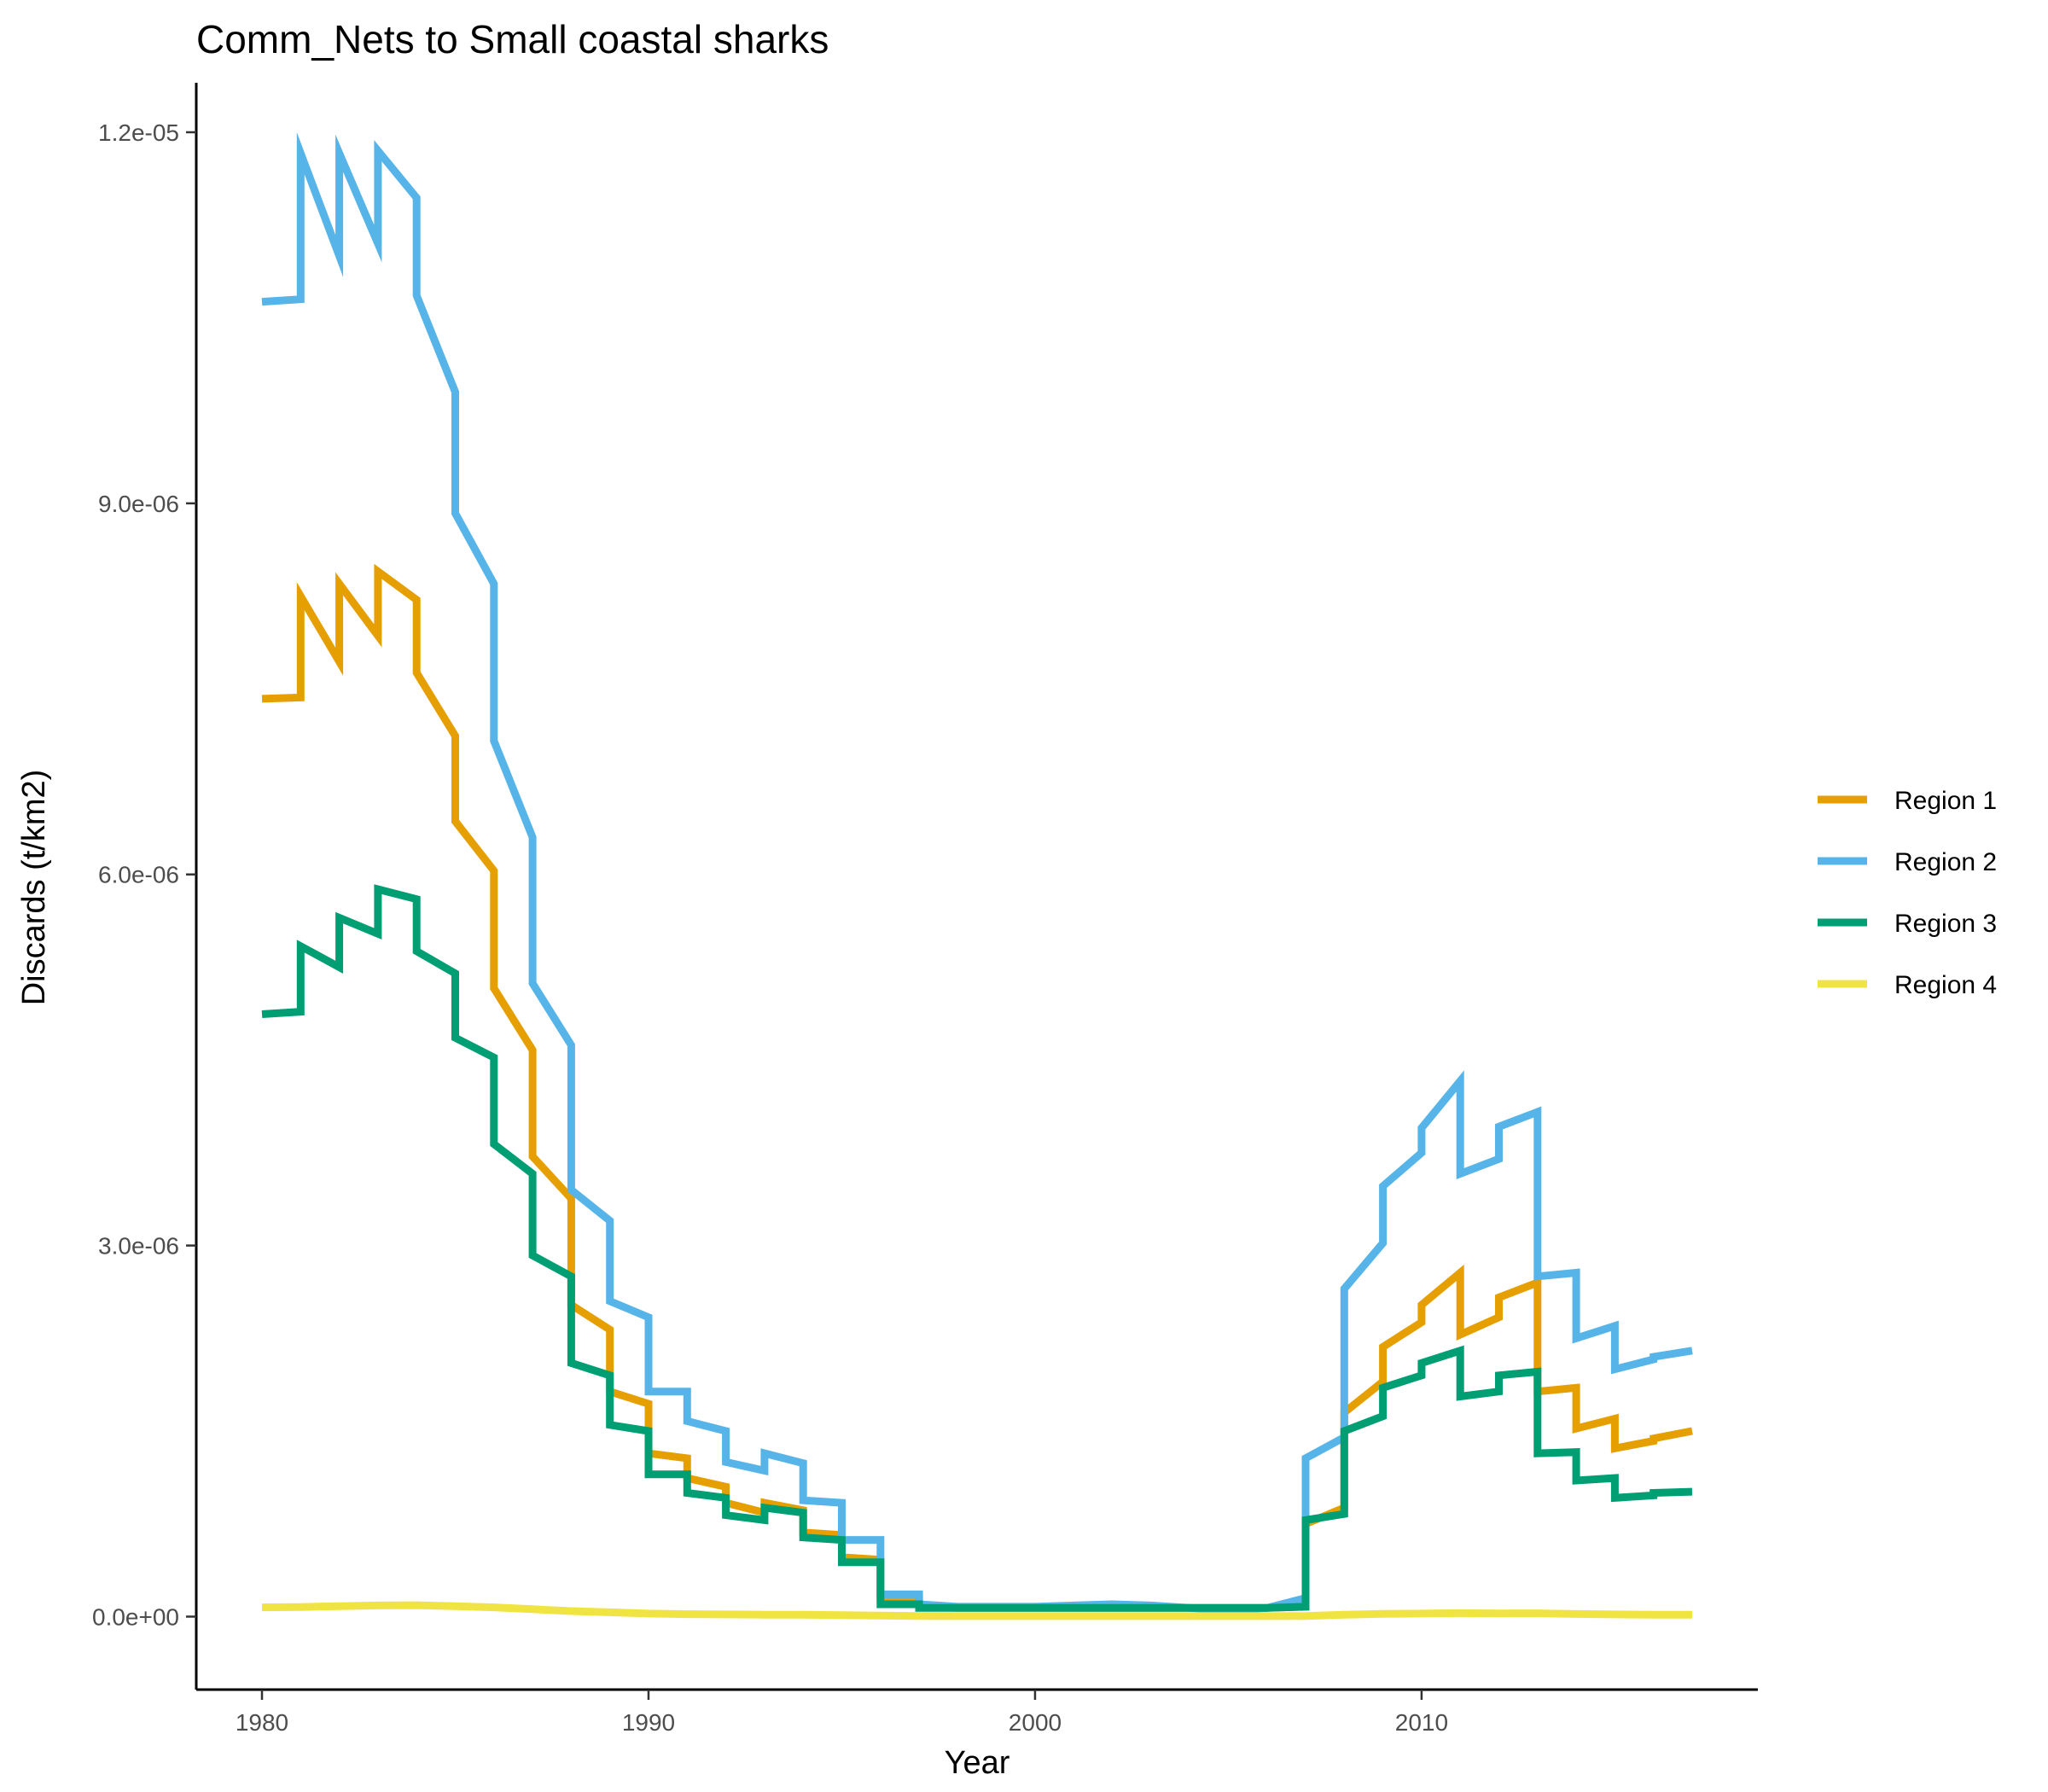 The height and width of the screenshot is (1792, 2048). What do you see at coordinates (138, 132) in the screenshot?
I see `y-tick-label: 1.2e-05` at bounding box center [138, 132].